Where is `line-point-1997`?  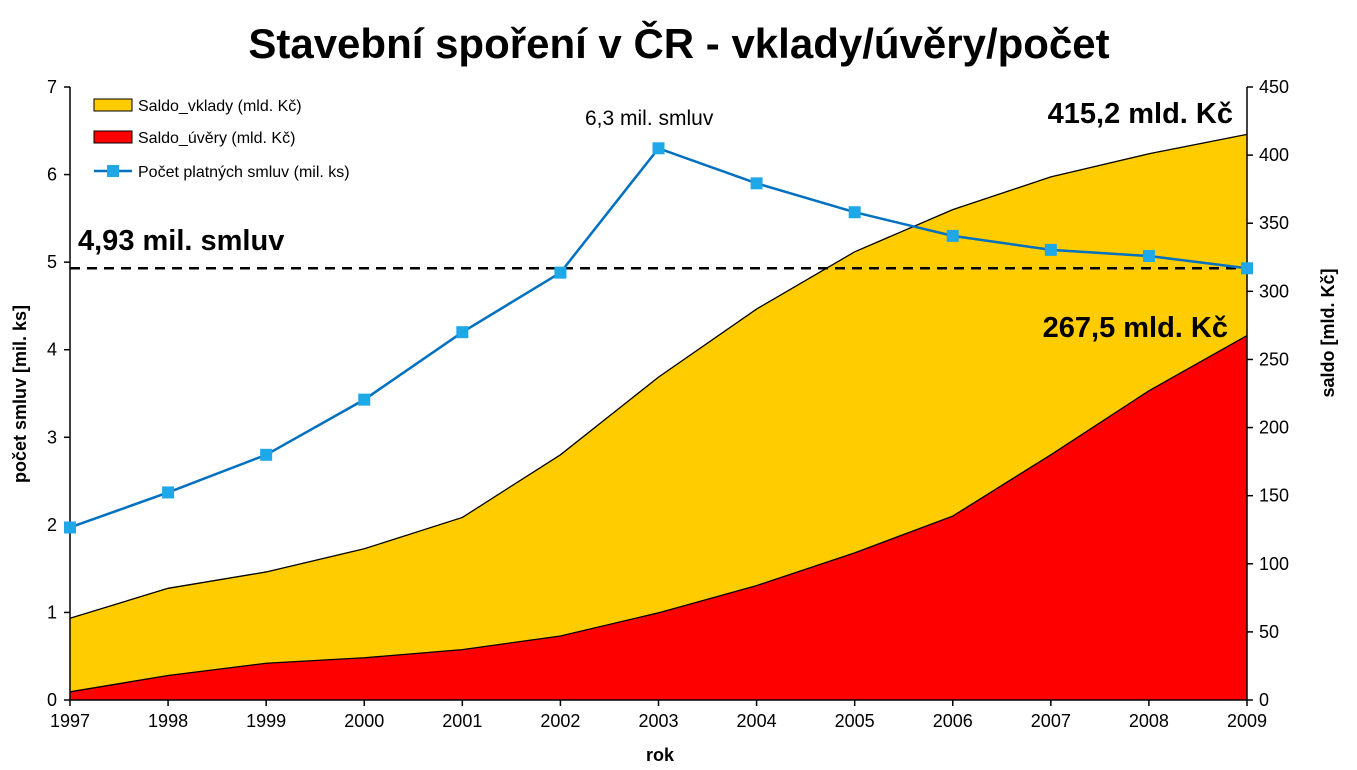 line-point-1997 is located at coordinates (70, 527).